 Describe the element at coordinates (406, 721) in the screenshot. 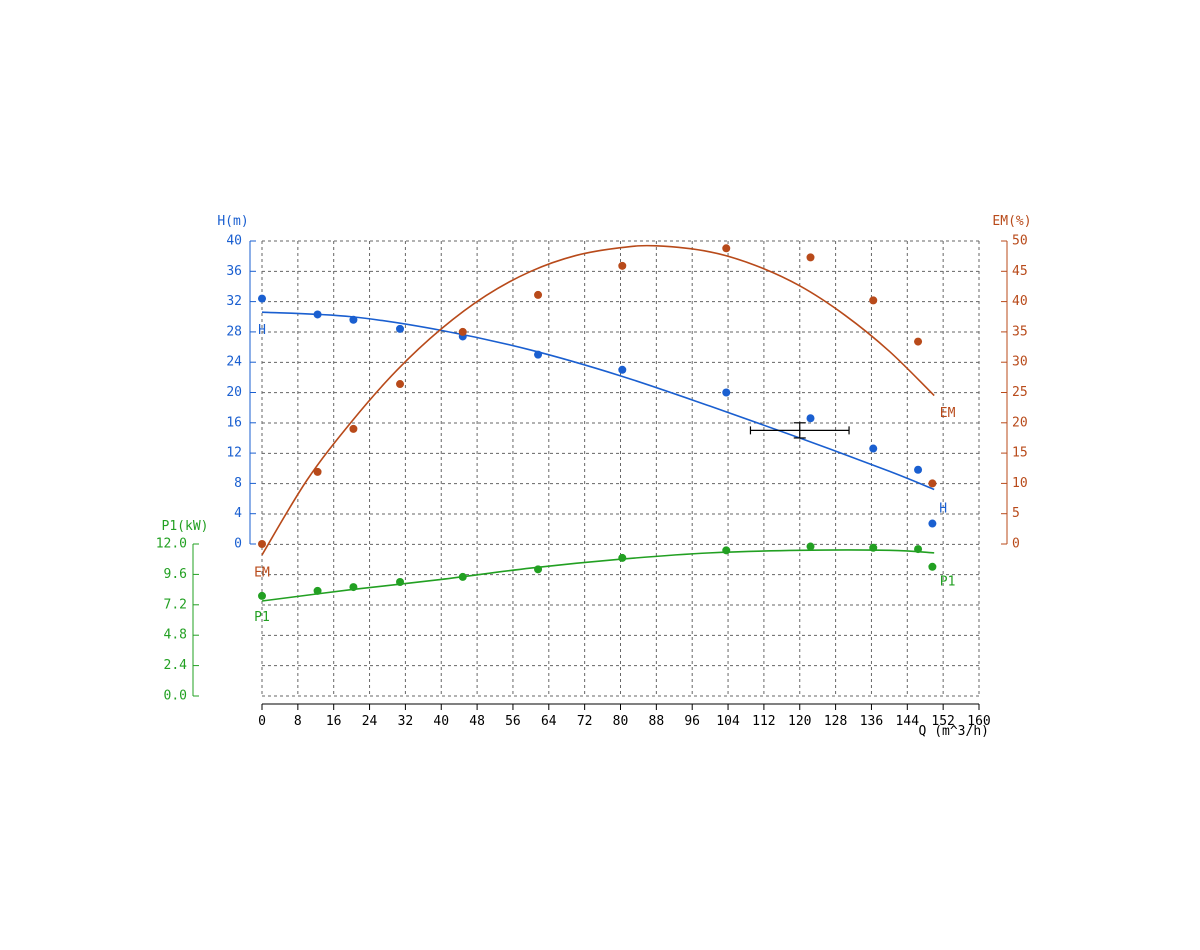

I see `x-tick-label: 32` at that location.